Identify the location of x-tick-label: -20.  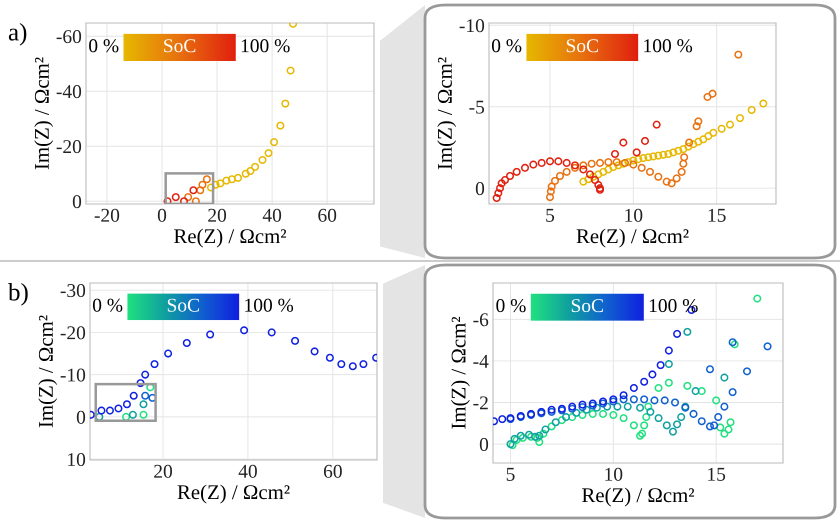
(107, 215).